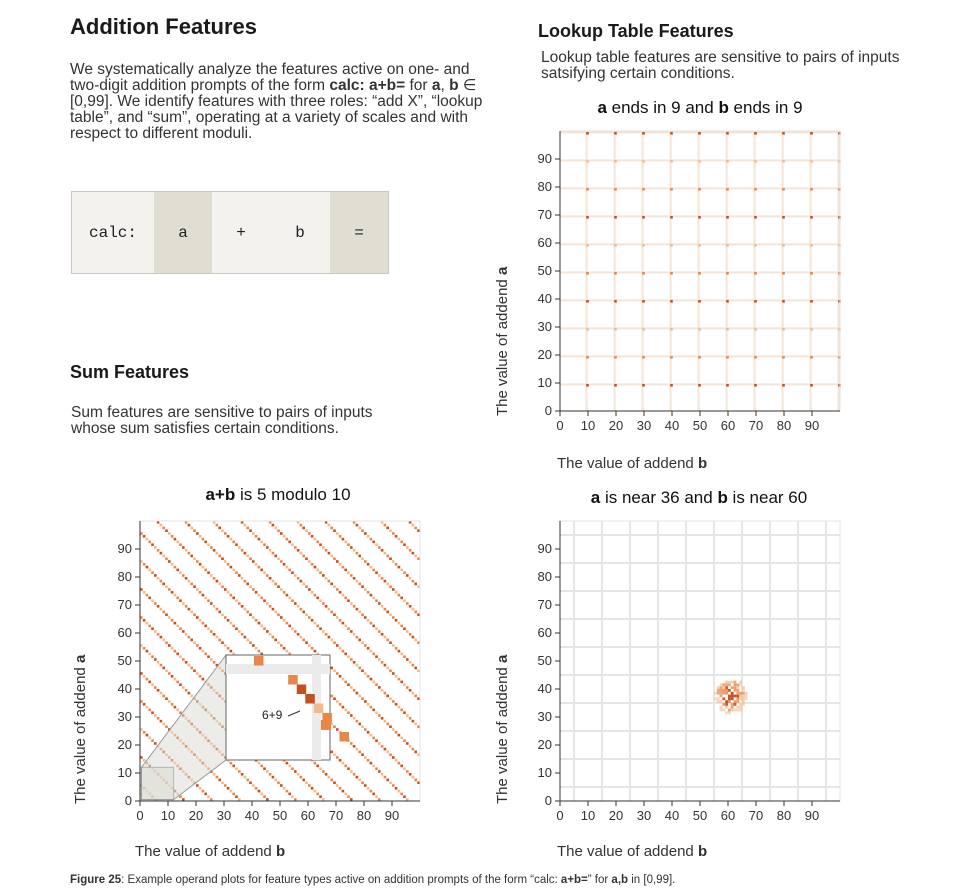 Image resolution: width=960 pixels, height=895 pixels. I want to click on near-xtick-label: 30, so click(644, 815).